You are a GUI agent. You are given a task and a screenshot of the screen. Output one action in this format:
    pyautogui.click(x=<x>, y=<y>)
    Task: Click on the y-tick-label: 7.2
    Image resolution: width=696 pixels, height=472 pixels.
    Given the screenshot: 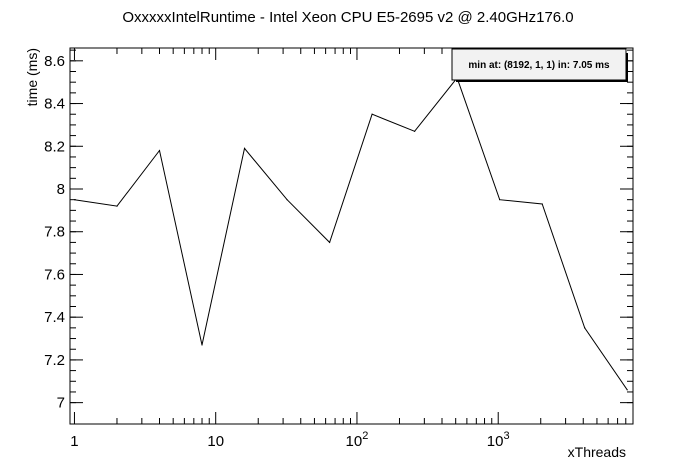 What is the action you would take?
    pyautogui.click(x=54, y=360)
    